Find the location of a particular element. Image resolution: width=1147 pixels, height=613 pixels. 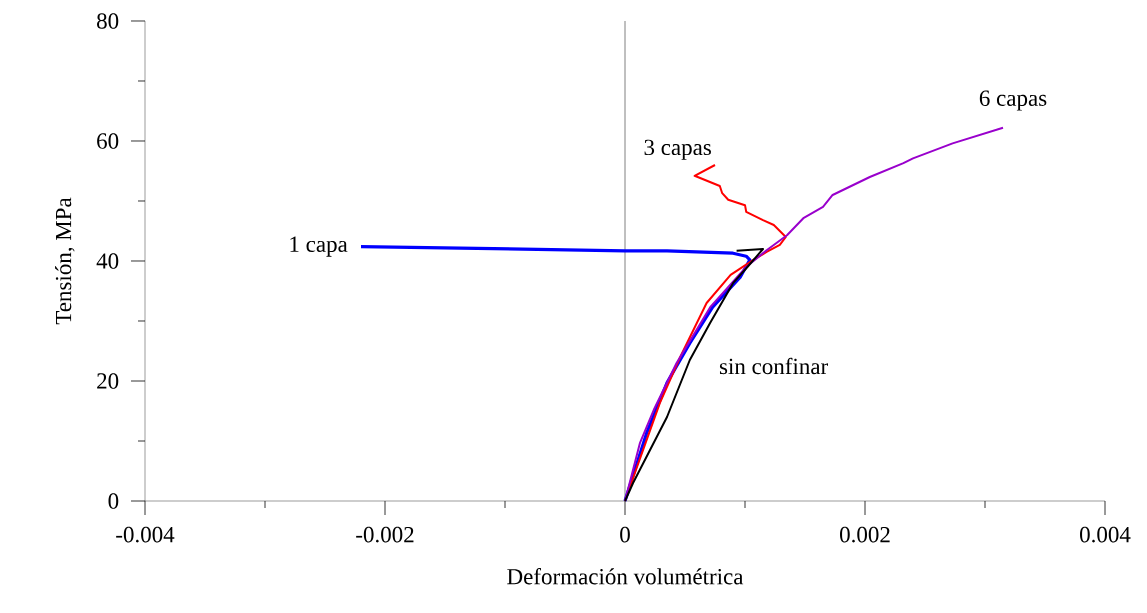

x-tick-label: 0 is located at coordinates (625, 534).